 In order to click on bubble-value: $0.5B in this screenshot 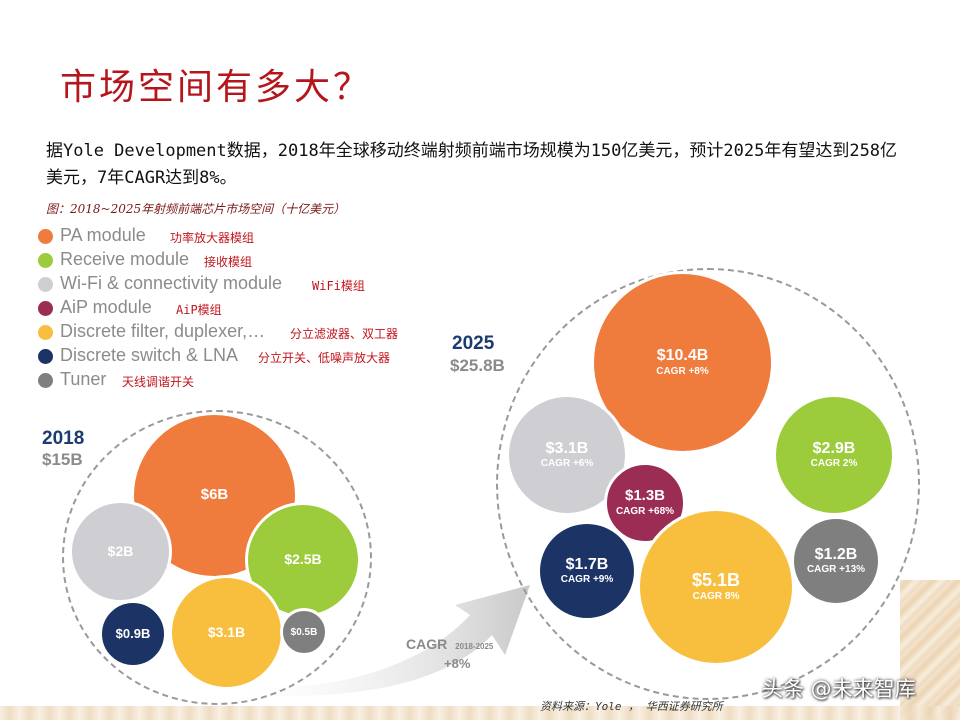, I will do `click(304, 632)`.